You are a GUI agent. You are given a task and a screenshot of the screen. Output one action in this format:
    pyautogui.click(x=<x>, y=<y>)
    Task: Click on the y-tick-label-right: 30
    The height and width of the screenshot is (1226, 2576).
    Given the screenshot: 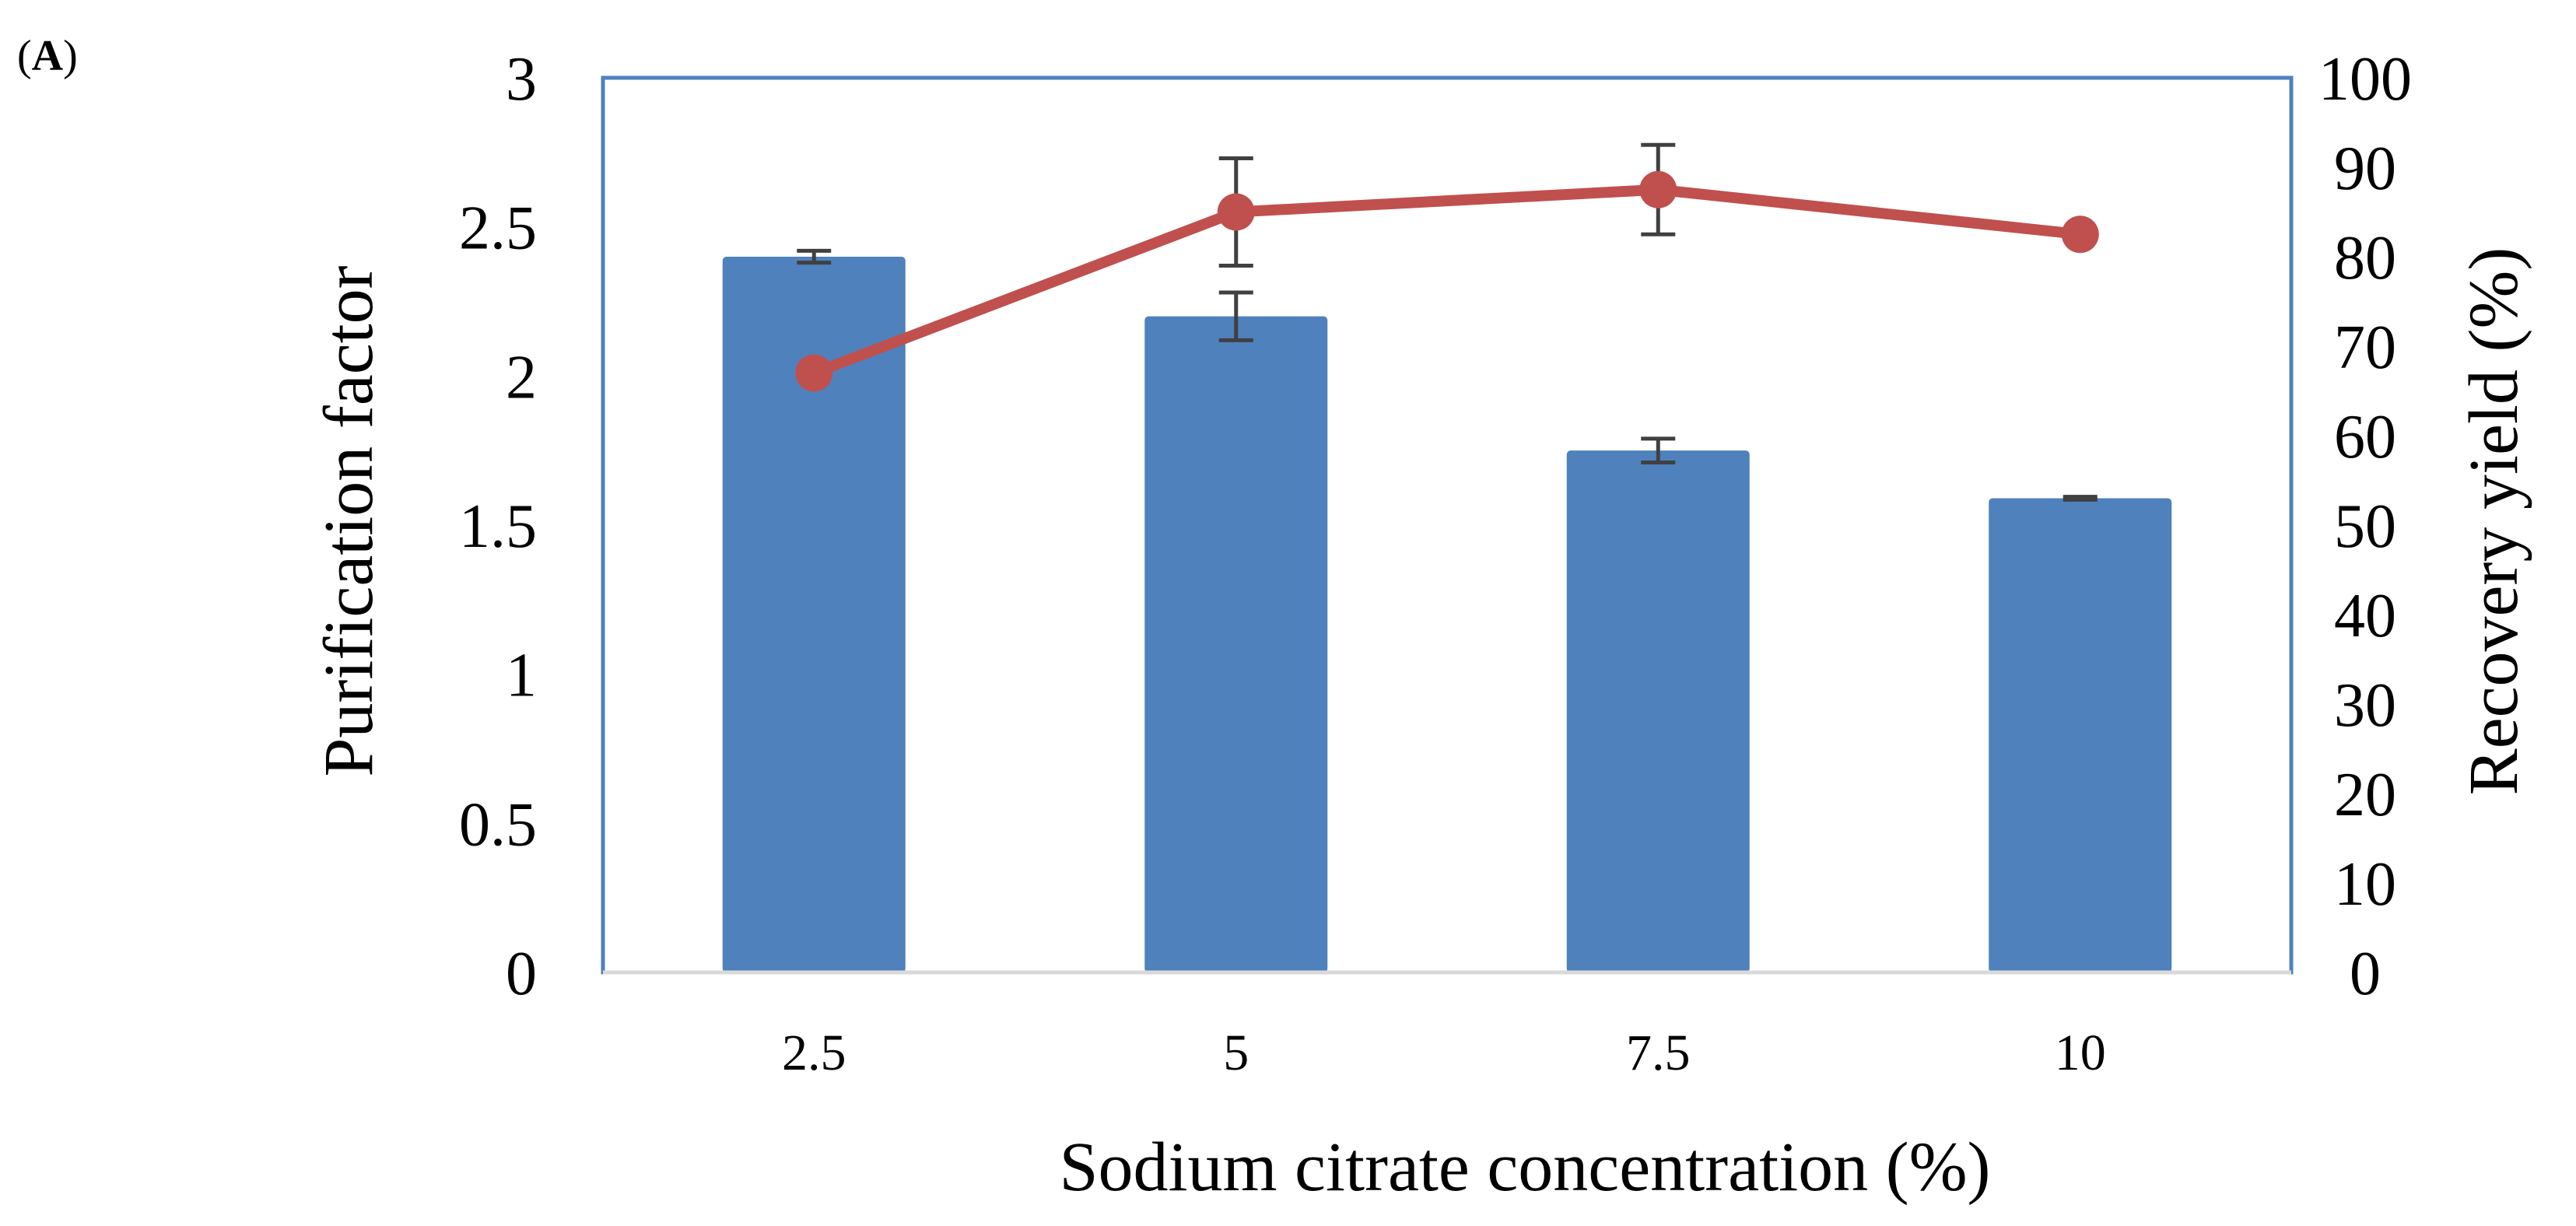 What is the action you would take?
    pyautogui.click(x=2365, y=705)
    